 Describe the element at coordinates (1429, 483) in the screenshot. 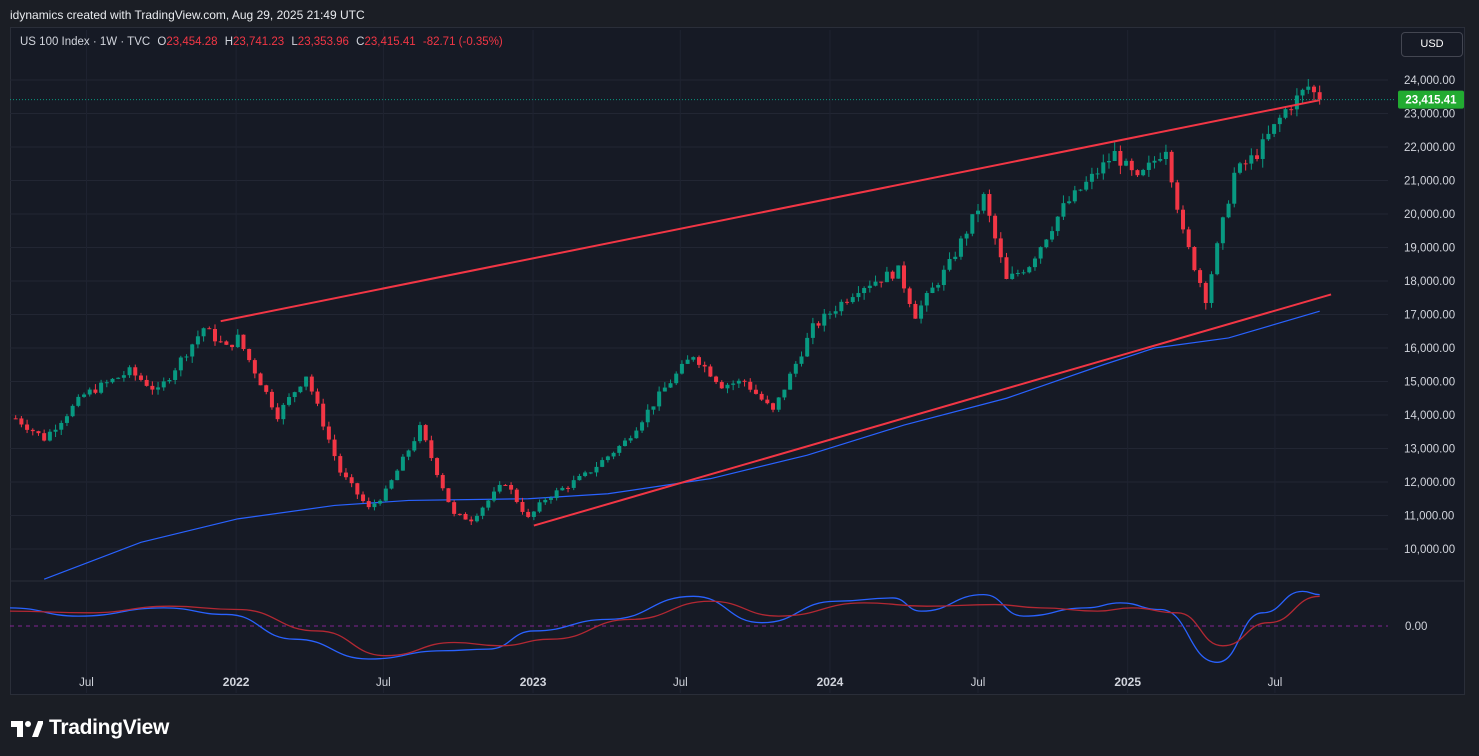

I see `price-tick-label: 12,000.00` at that location.